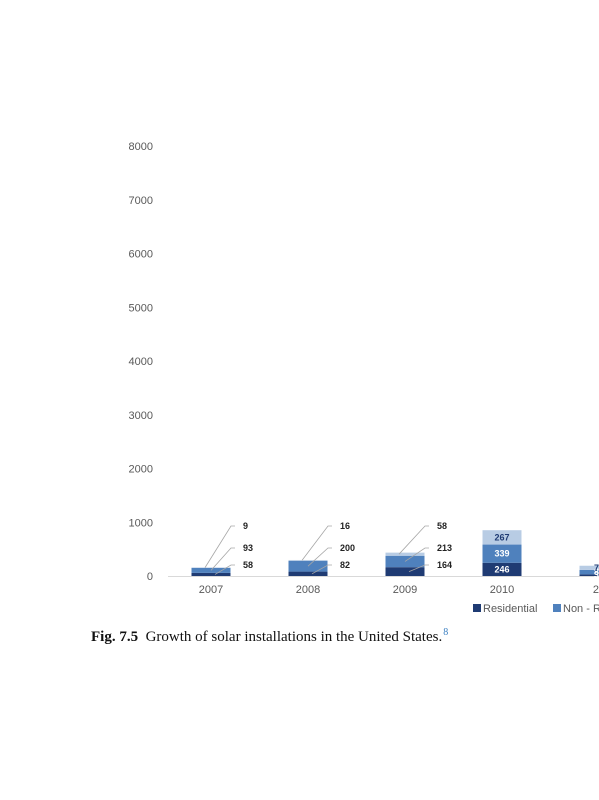  I want to click on callout-value-label: 93, so click(248, 548).